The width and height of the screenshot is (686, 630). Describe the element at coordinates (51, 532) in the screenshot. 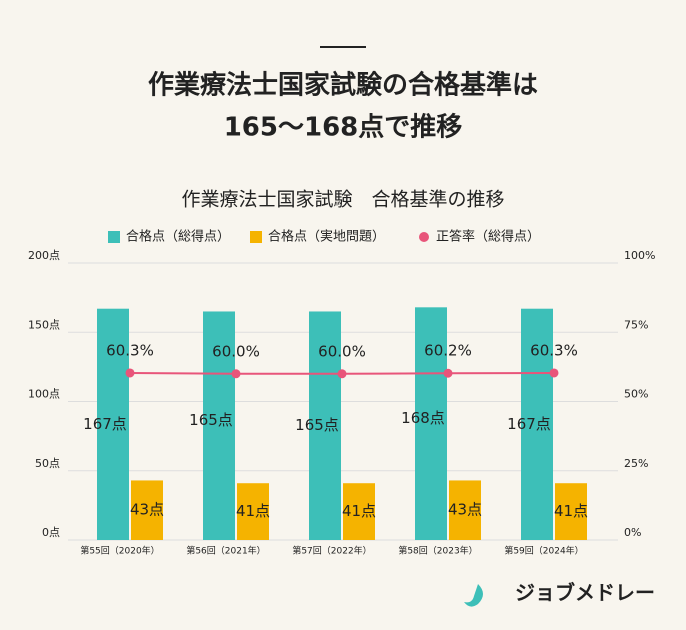

I see `y-tick-label: 0点` at that location.